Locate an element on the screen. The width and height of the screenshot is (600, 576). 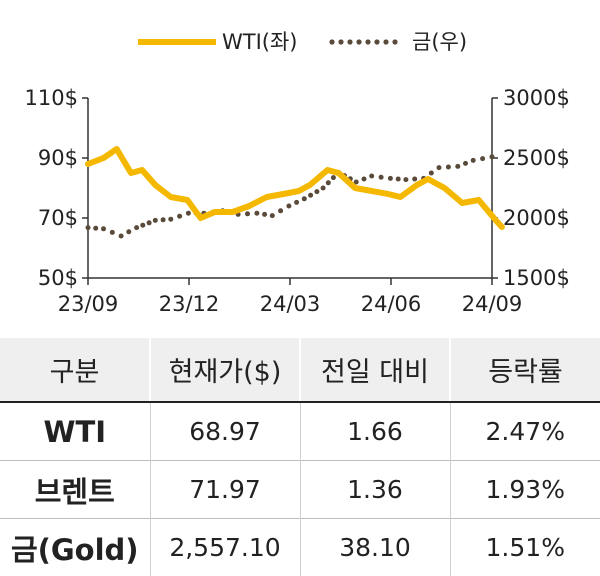
table-row: 브렌트 71.97 1.36 1.93% is located at coordinates (300, 490).